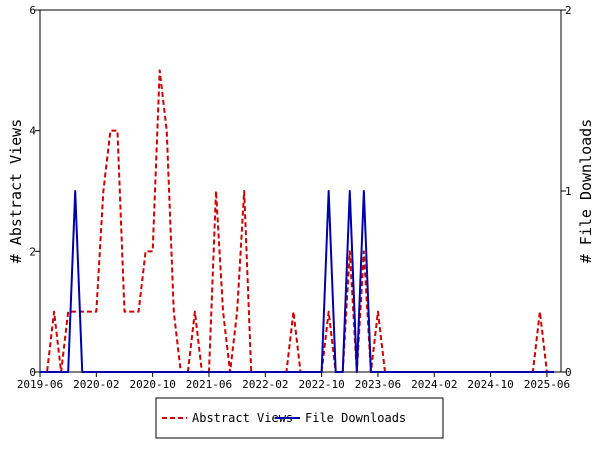 The image size is (600, 450). Describe the element at coordinates (265, 384) in the screenshot. I see `x-tick-label: 2022-02` at that location.